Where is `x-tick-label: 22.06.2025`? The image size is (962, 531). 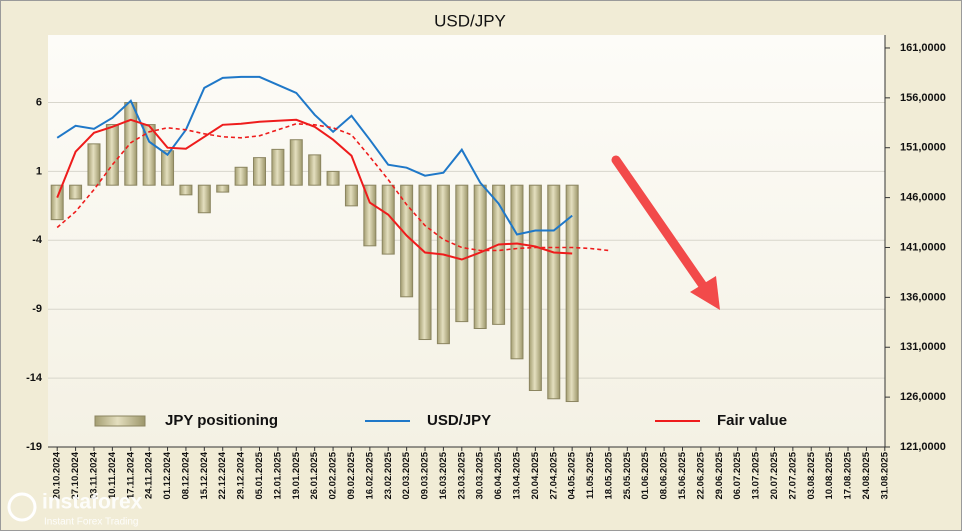 x-tick-label: 22.06.2025 is located at coordinates (700, 475).